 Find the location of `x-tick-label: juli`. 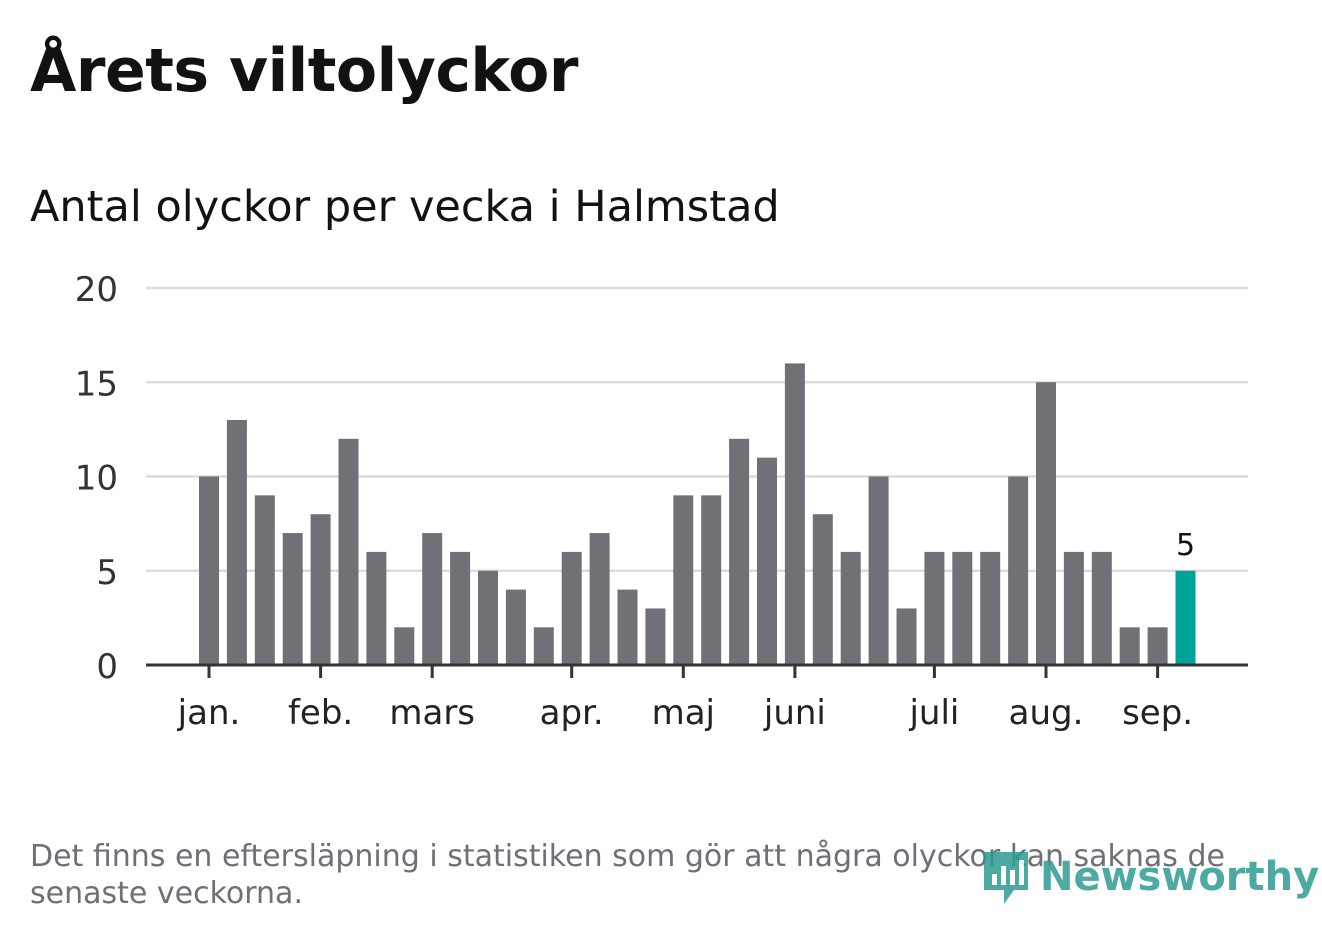

x-tick-label: juli is located at coordinates (933, 713).